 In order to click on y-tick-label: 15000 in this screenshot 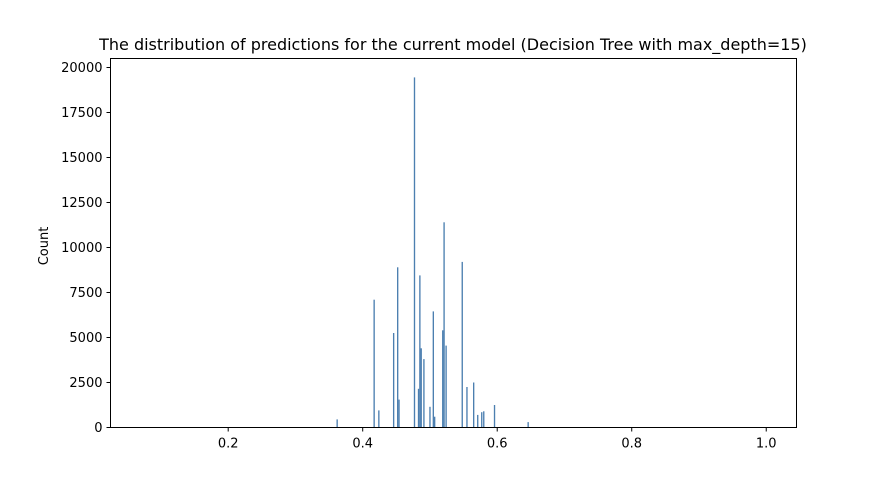, I will do `click(81, 158)`.